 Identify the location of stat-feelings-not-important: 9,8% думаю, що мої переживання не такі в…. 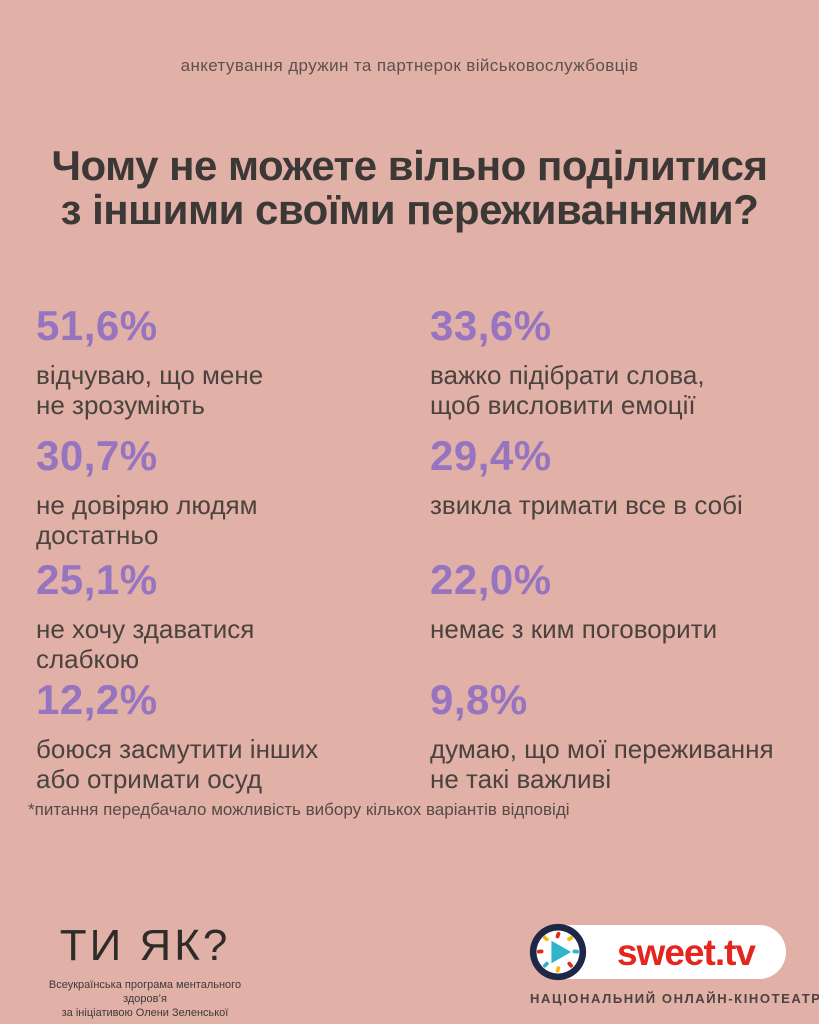
(622, 735).